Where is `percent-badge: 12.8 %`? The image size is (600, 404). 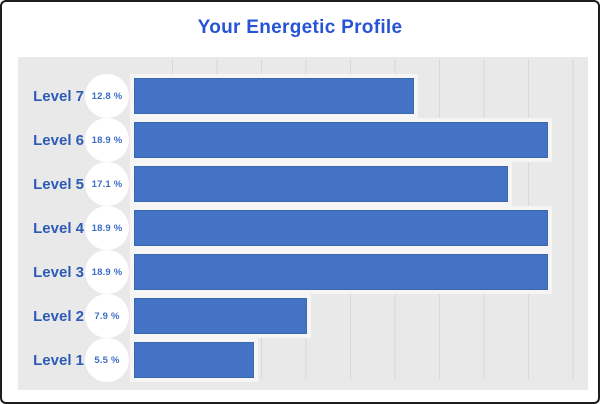
percent-badge: 12.8 % is located at coordinates (107, 96).